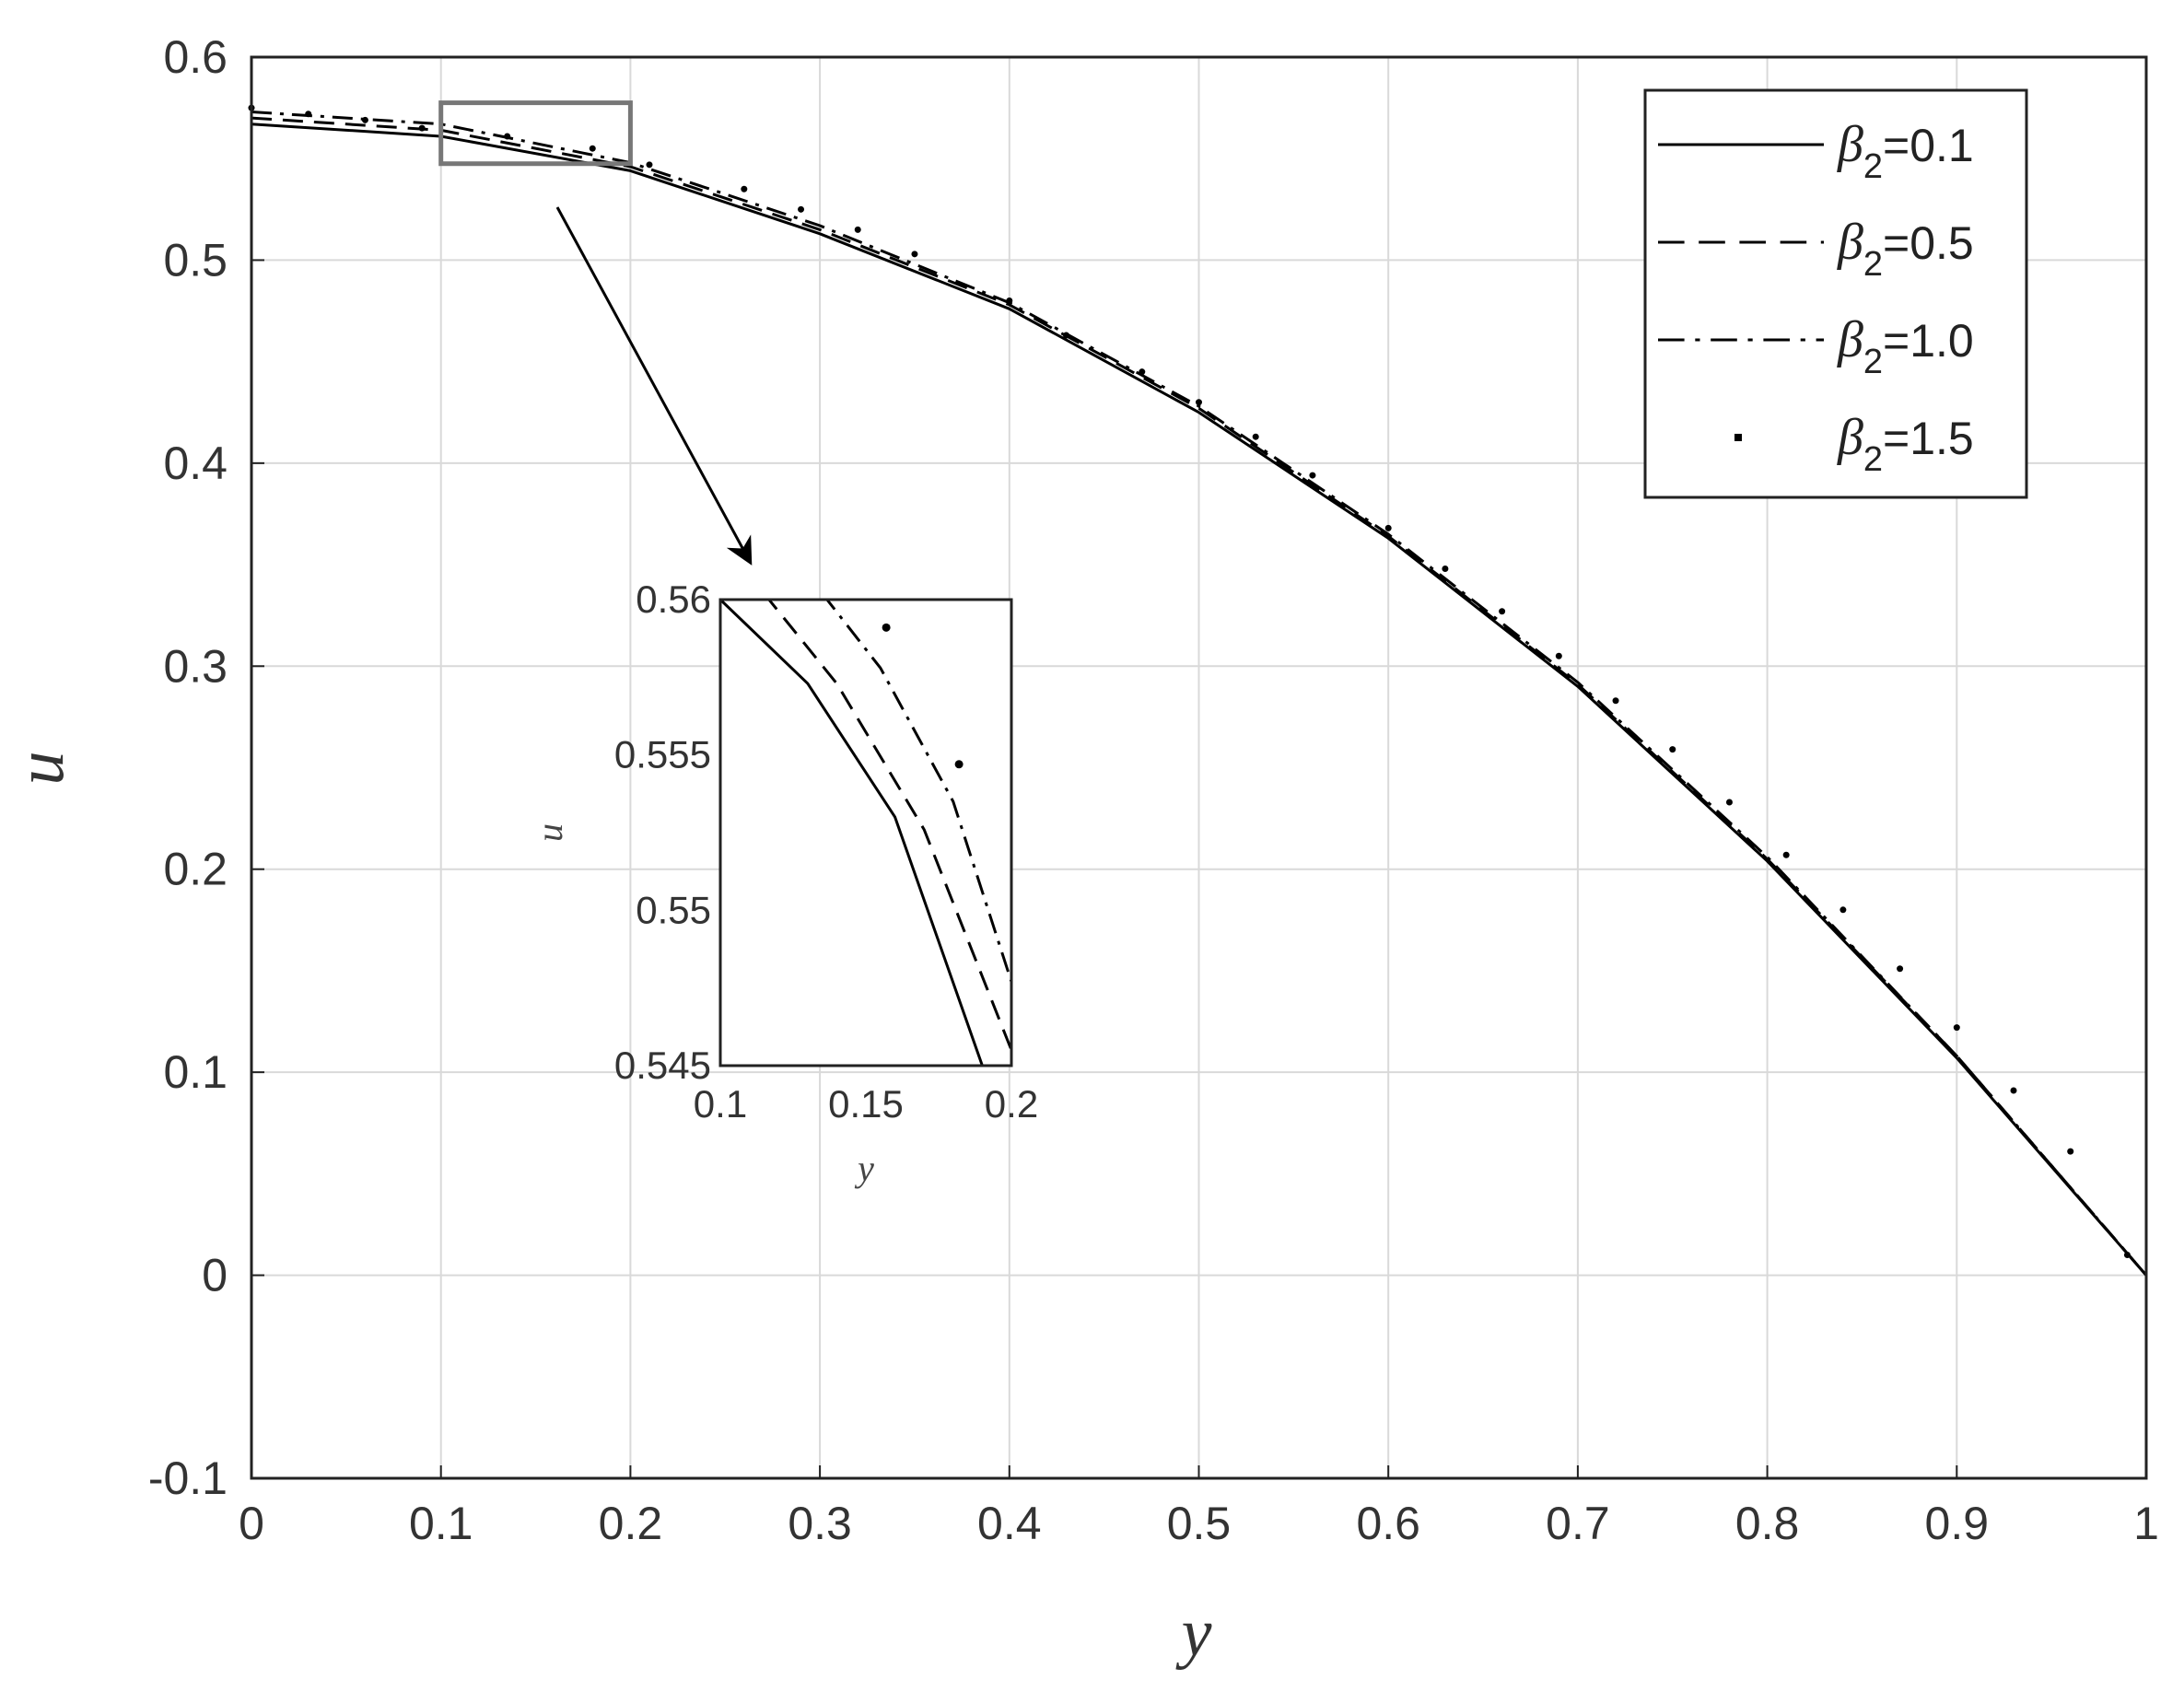  What do you see at coordinates (673, 909) in the screenshot?
I see `inset-y-tick-label: 0.55` at bounding box center [673, 909].